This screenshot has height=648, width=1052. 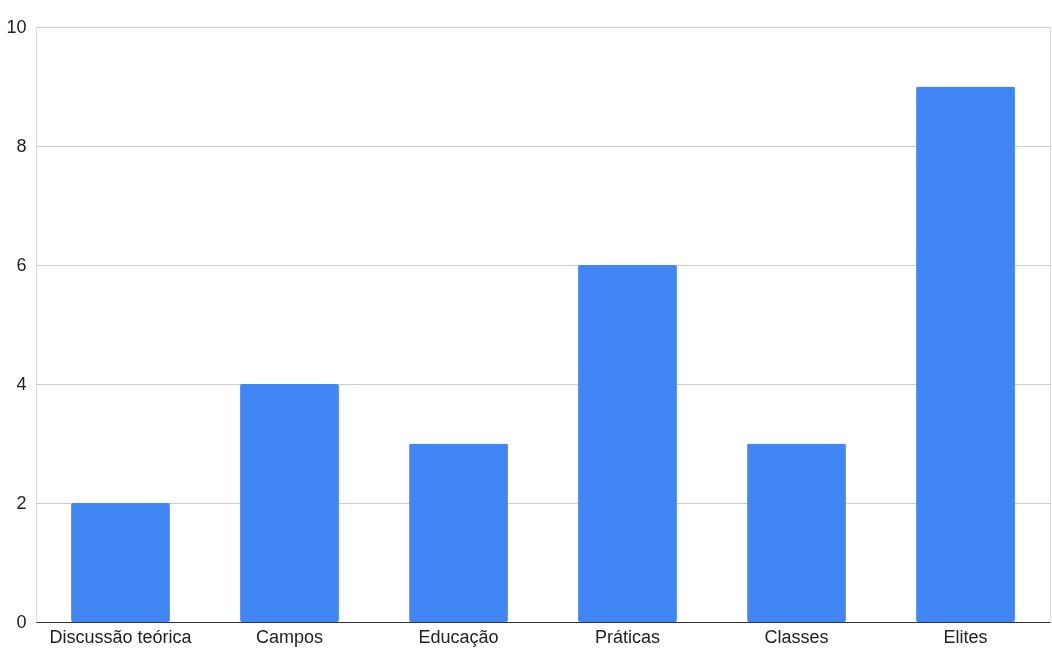 What do you see at coordinates (627, 636) in the screenshot?
I see `x-tick-label: Práticas` at bounding box center [627, 636].